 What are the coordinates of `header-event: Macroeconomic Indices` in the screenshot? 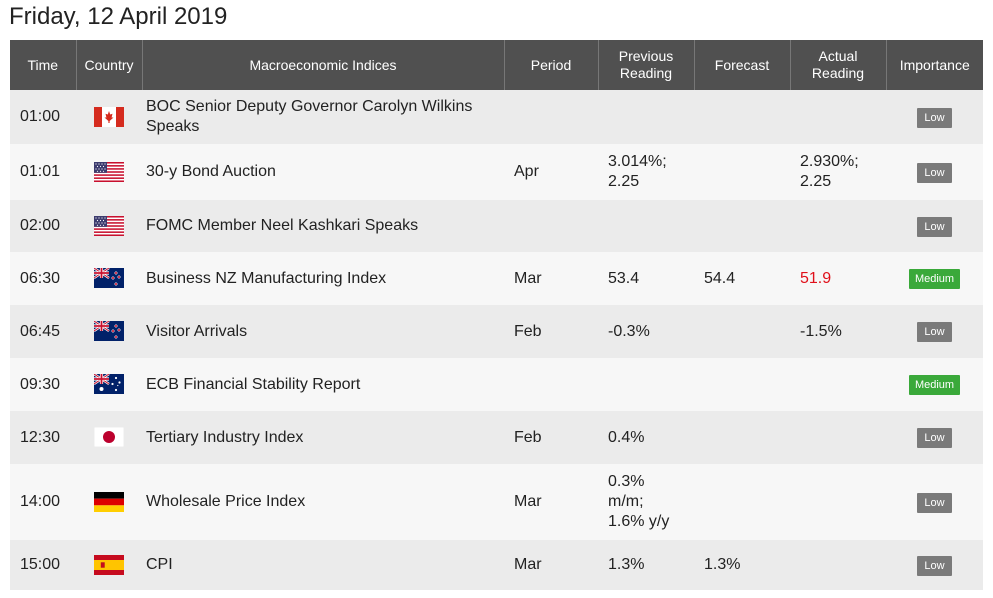 It's located at (322, 65).